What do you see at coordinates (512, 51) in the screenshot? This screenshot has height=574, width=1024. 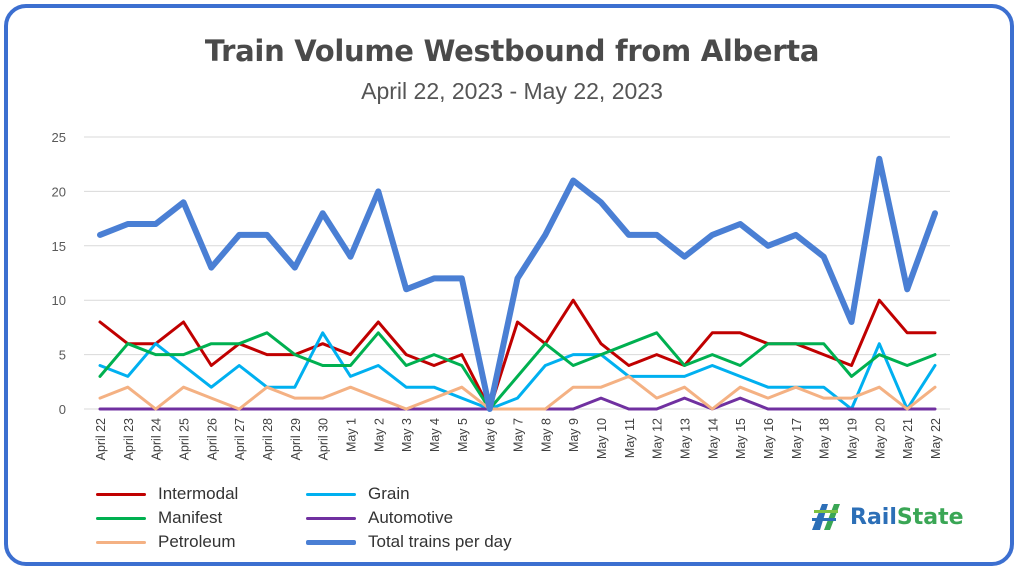 I see `chart-title: Train Volume Westbound from Alberta` at bounding box center [512, 51].